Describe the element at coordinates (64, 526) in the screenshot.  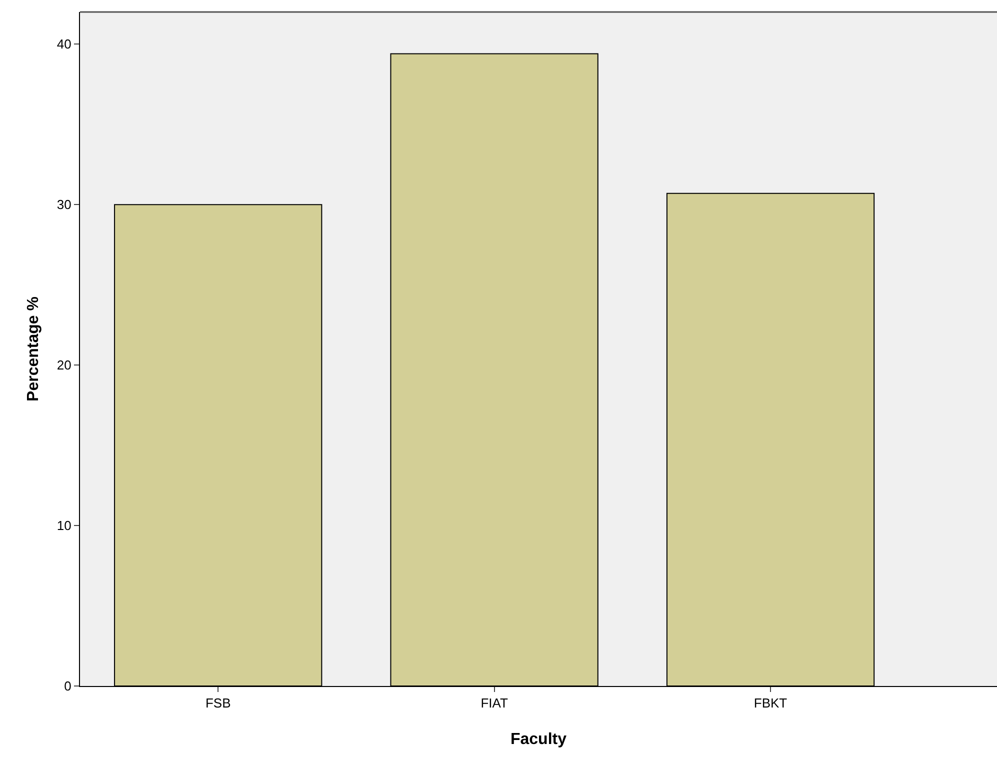
I see `y-tick-label: 10` at that location.